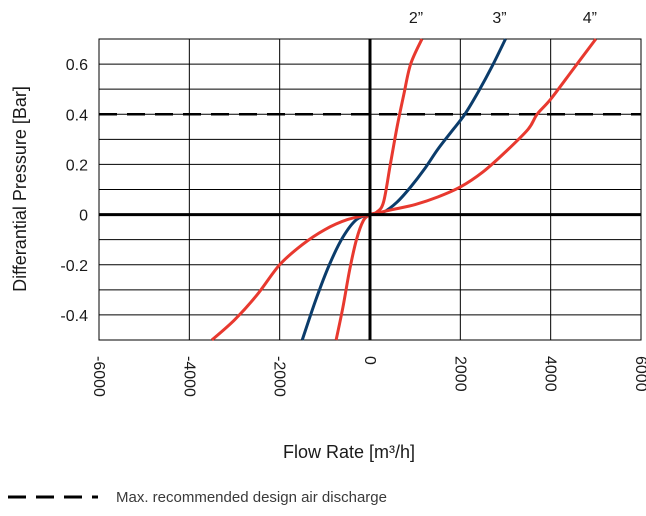 Image resolution: width=646 pixels, height=516 pixels. I want to click on x-tick-label: -6000, so click(98, 376).